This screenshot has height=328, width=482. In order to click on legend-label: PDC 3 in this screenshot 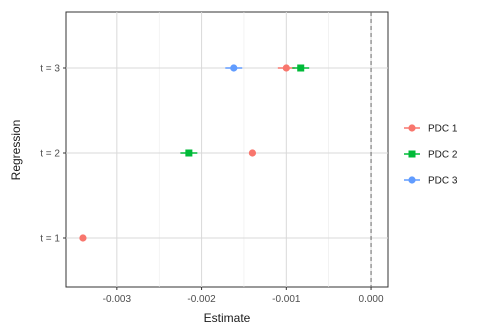, I will do `click(443, 181)`.